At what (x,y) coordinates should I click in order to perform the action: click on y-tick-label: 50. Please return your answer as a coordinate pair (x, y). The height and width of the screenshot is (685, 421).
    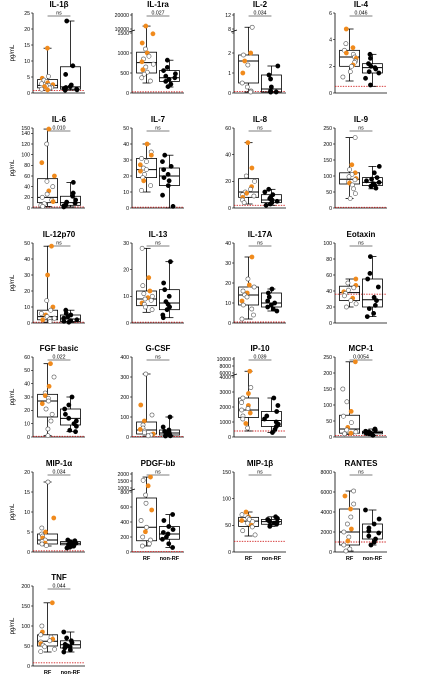
    Looking at the image, I should click on (27, 371).